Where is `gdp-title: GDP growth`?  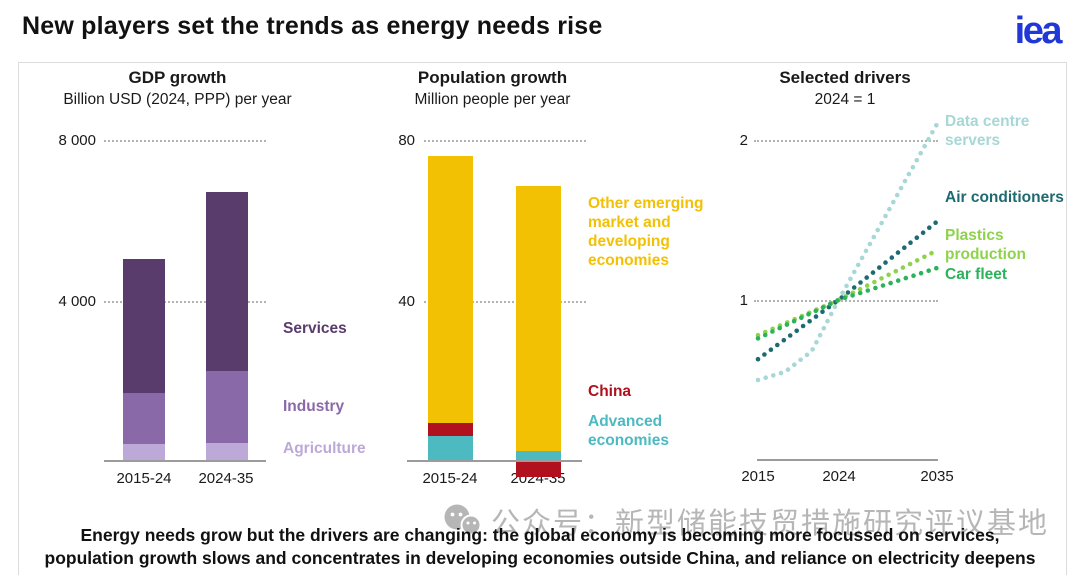
gdp-title: GDP growth is located at coordinates (177, 77).